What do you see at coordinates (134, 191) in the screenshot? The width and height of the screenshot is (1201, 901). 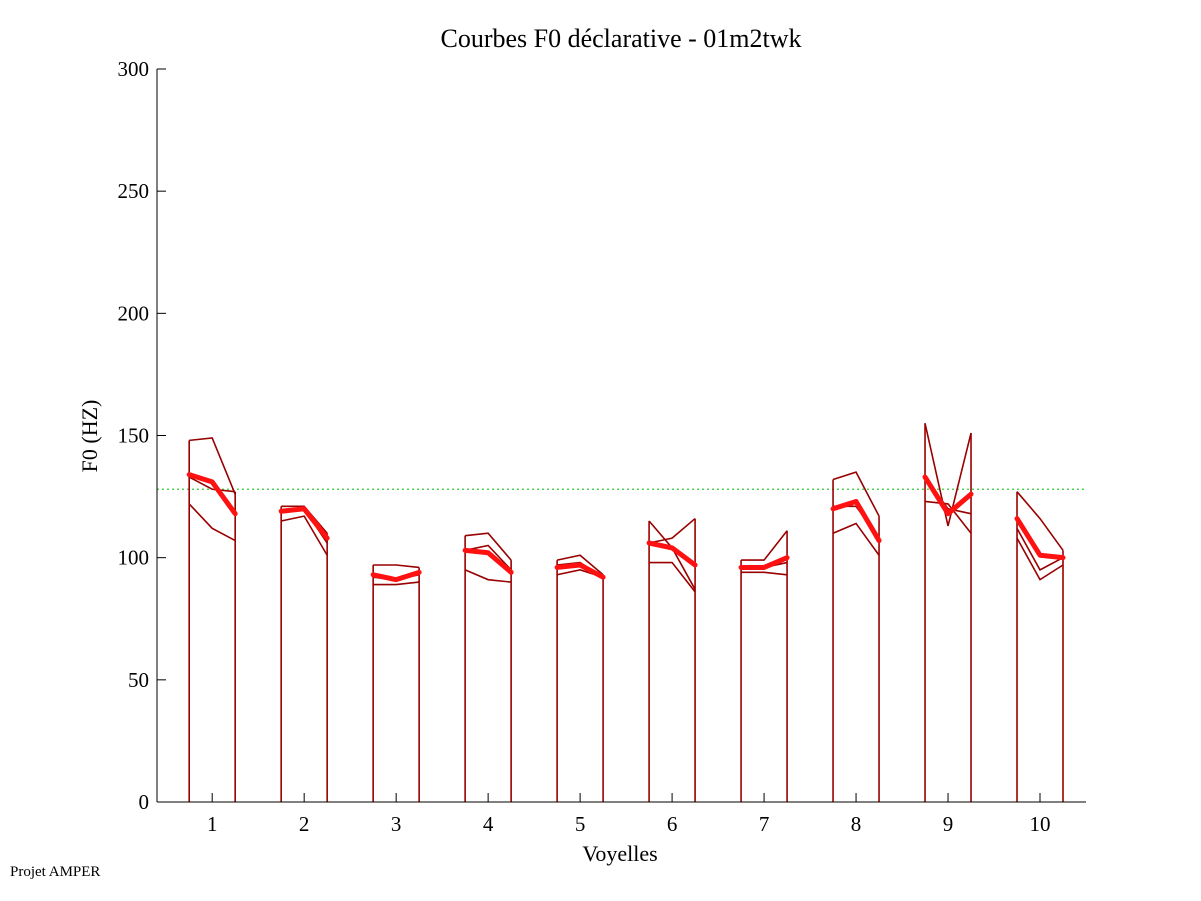 I see `y-tick-label-250: 250` at bounding box center [134, 191].